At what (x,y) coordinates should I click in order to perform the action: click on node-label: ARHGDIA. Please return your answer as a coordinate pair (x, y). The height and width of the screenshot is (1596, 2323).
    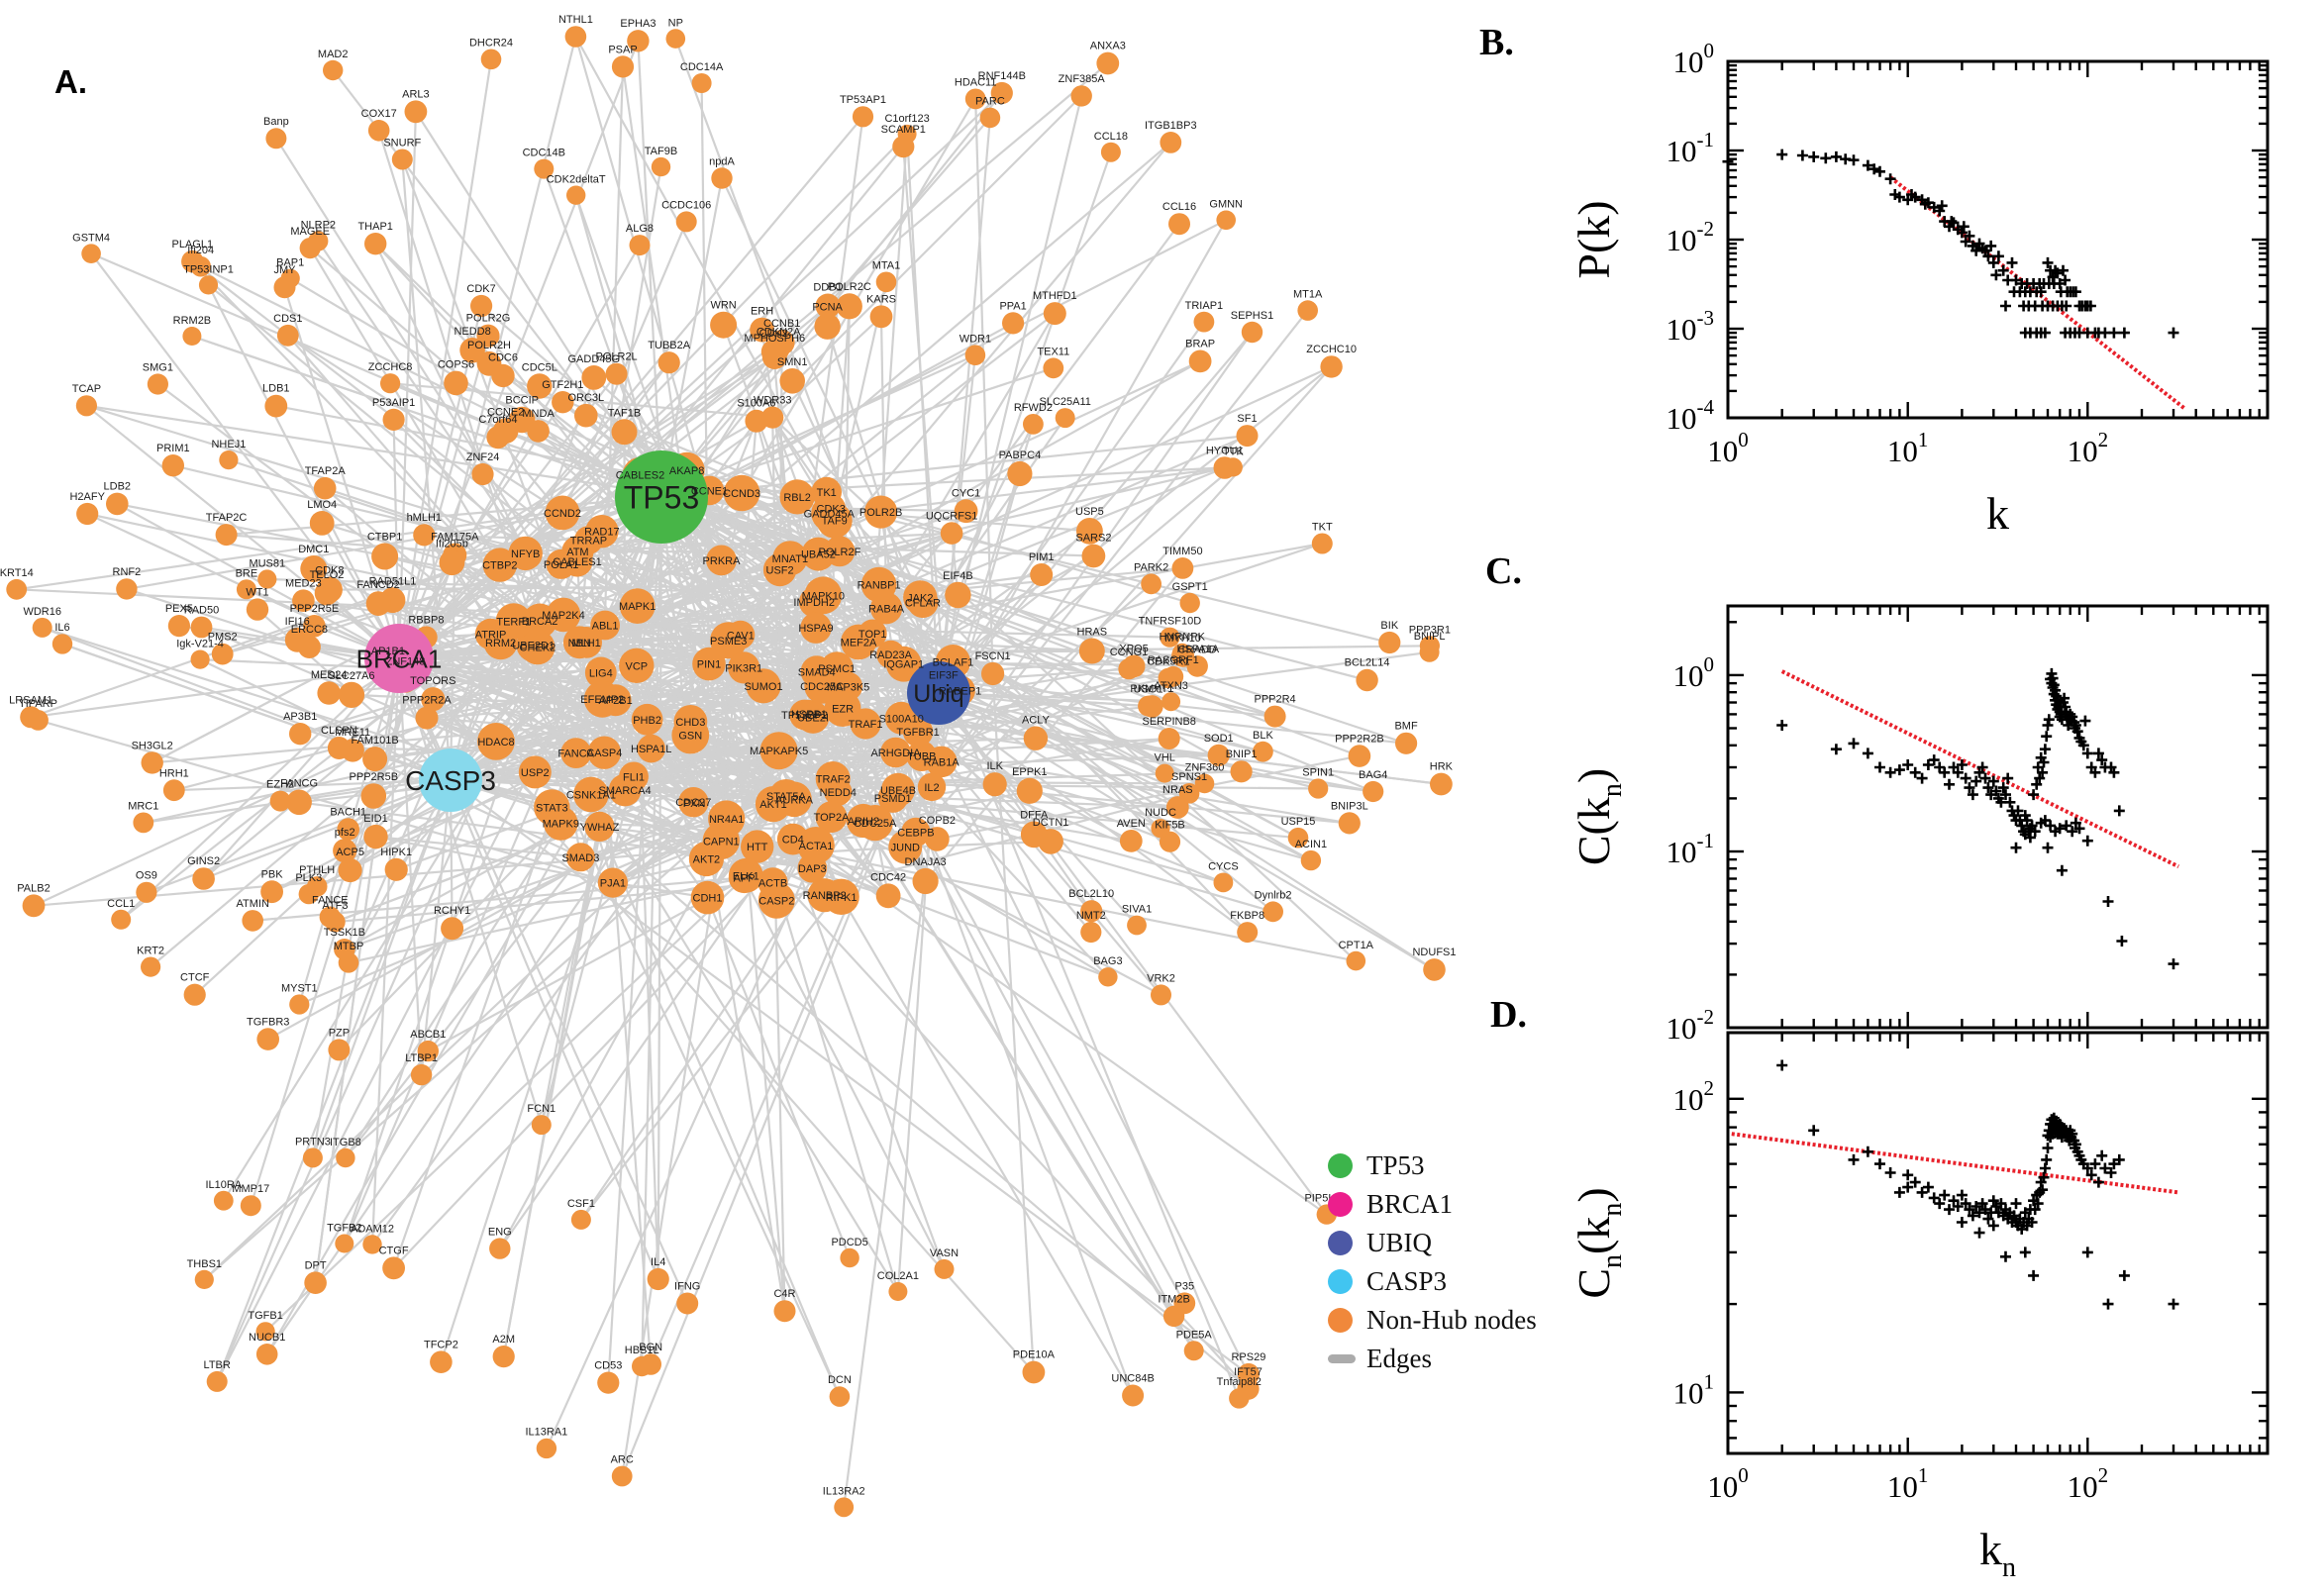
    Looking at the image, I should click on (896, 753).